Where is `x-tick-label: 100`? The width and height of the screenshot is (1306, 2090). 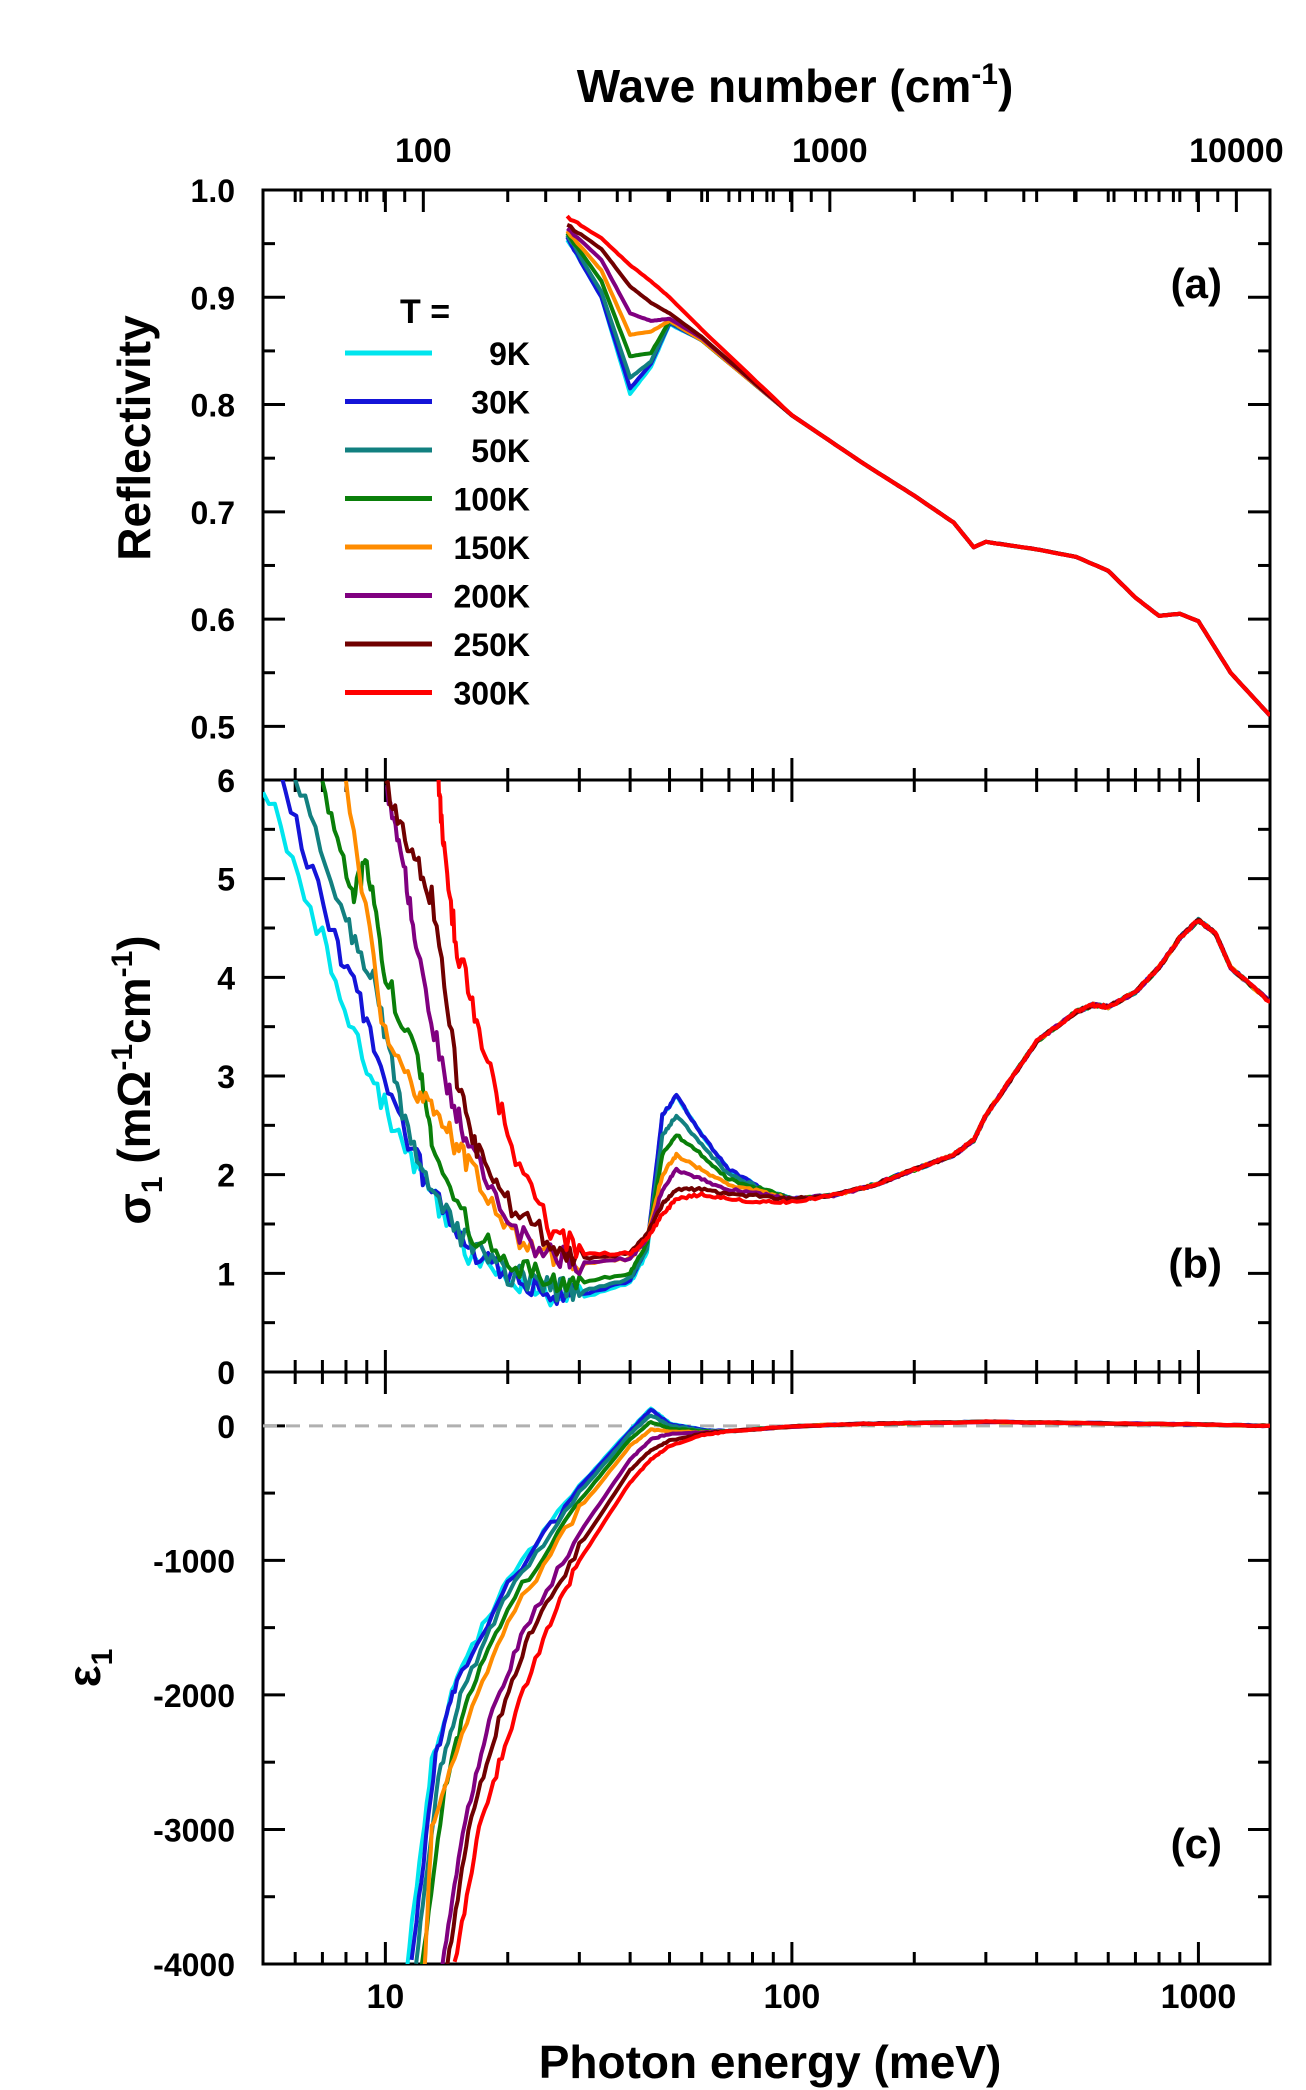 x-tick-label: 100 is located at coordinates (792, 1997).